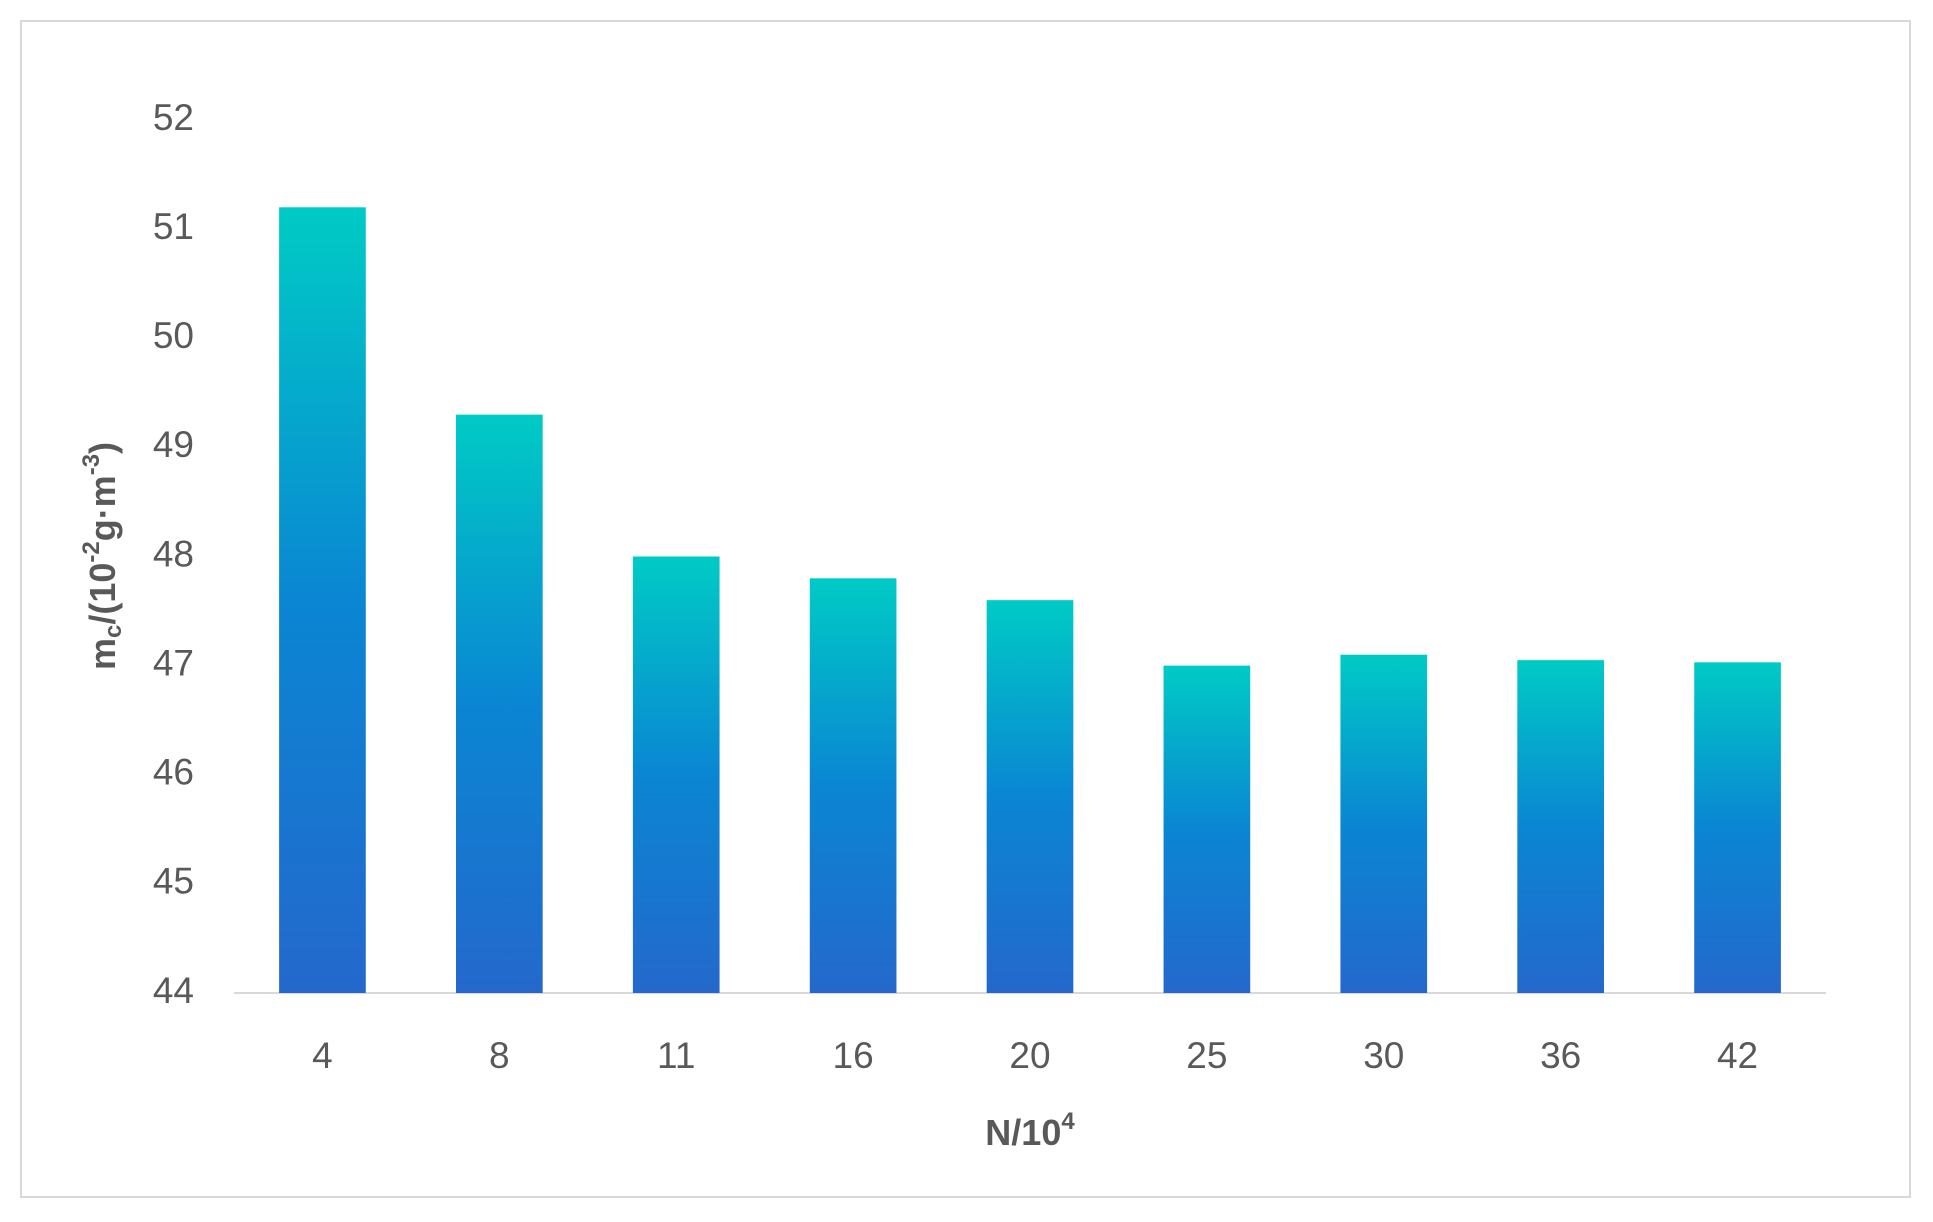 Image resolution: width=1933 pixels, height=1222 pixels. What do you see at coordinates (173, 662) in the screenshot?
I see `y-tick-label: 47` at bounding box center [173, 662].